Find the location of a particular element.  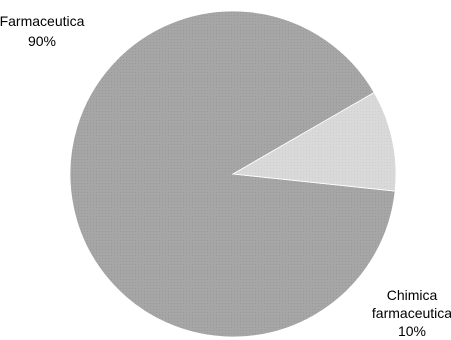

pie-slice-label-1: Farmaceutica 90% is located at coordinates (42, 31).